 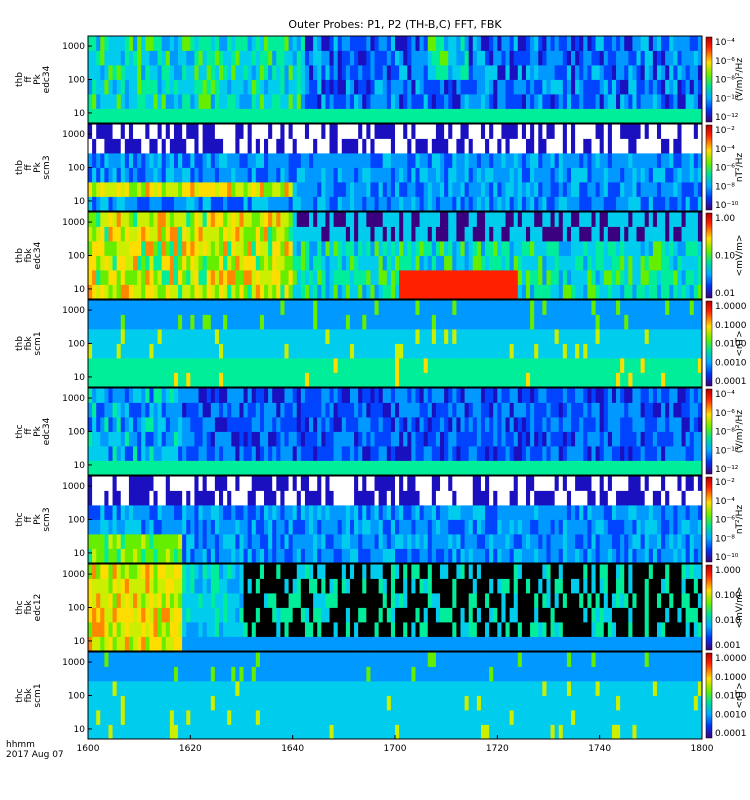 What do you see at coordinates (73, 223) in the screenshot?
I see `y-tick-label: 1000` at bounding box center [73, 223].